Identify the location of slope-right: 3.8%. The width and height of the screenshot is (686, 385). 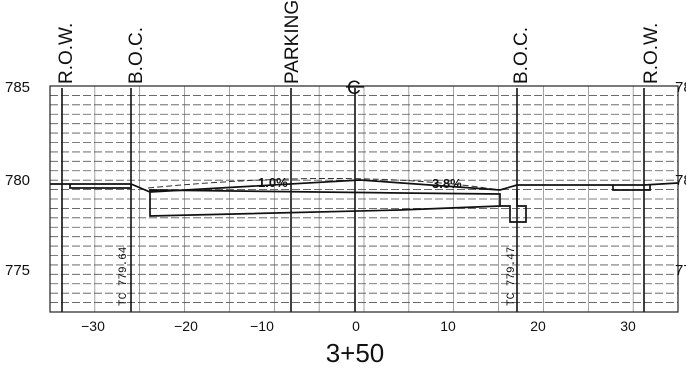
(447, 183).